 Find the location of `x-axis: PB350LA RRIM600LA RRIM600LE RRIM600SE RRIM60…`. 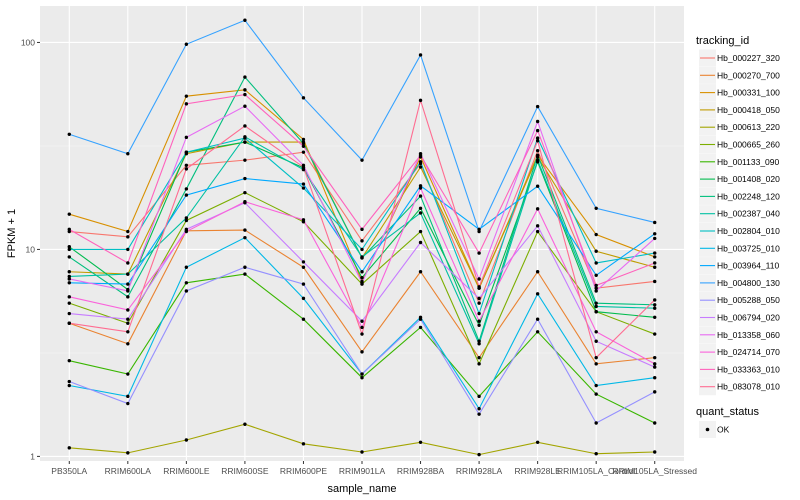

x-axis: PB350LA RRIM600LA RRIM600LE RRIM600SE RRIM60… is located at coordinates (374, 468).